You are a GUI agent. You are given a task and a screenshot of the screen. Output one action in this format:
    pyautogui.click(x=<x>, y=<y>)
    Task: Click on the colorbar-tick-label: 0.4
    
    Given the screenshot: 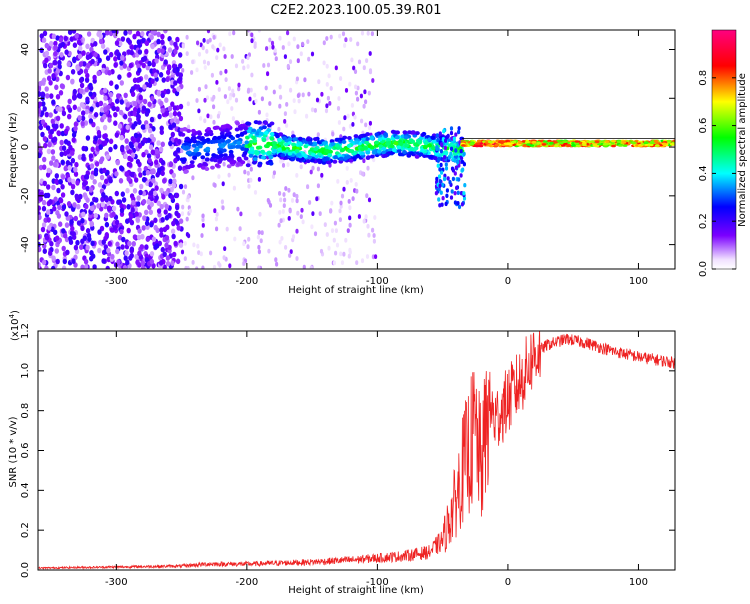 What is the action you would take?
    pyautogui.click(x=703, y=173)
    